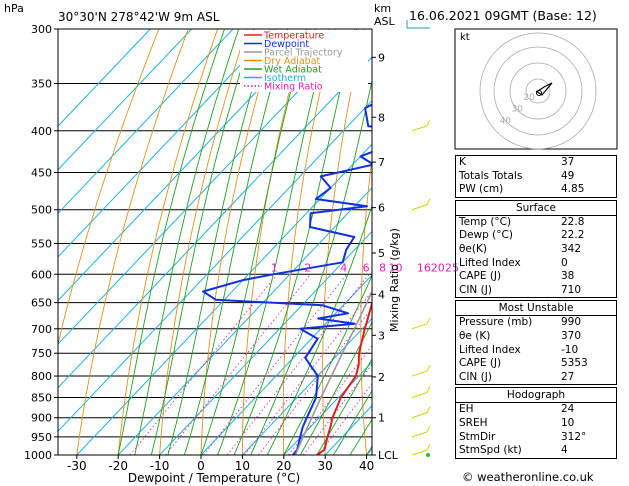 Image resolution: width=629 pixels, height=486 pixels. I want to click on series-line-parcel-trajectory, so click(333, 372).